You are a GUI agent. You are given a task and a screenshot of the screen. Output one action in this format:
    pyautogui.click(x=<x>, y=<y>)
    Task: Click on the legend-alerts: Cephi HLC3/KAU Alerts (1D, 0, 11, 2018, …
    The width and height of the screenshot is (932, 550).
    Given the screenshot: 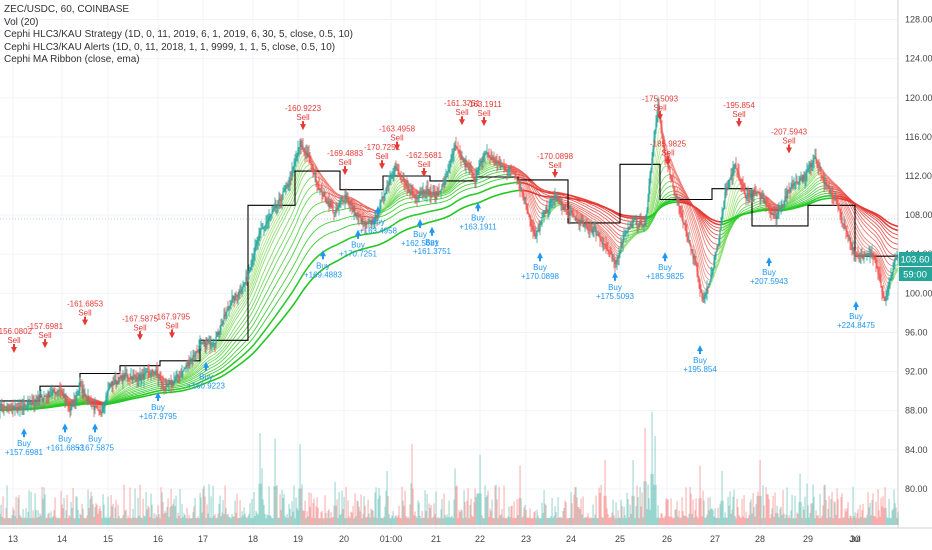 What is the action you would take?
    pyautogui.click(x=170, y=47)
    